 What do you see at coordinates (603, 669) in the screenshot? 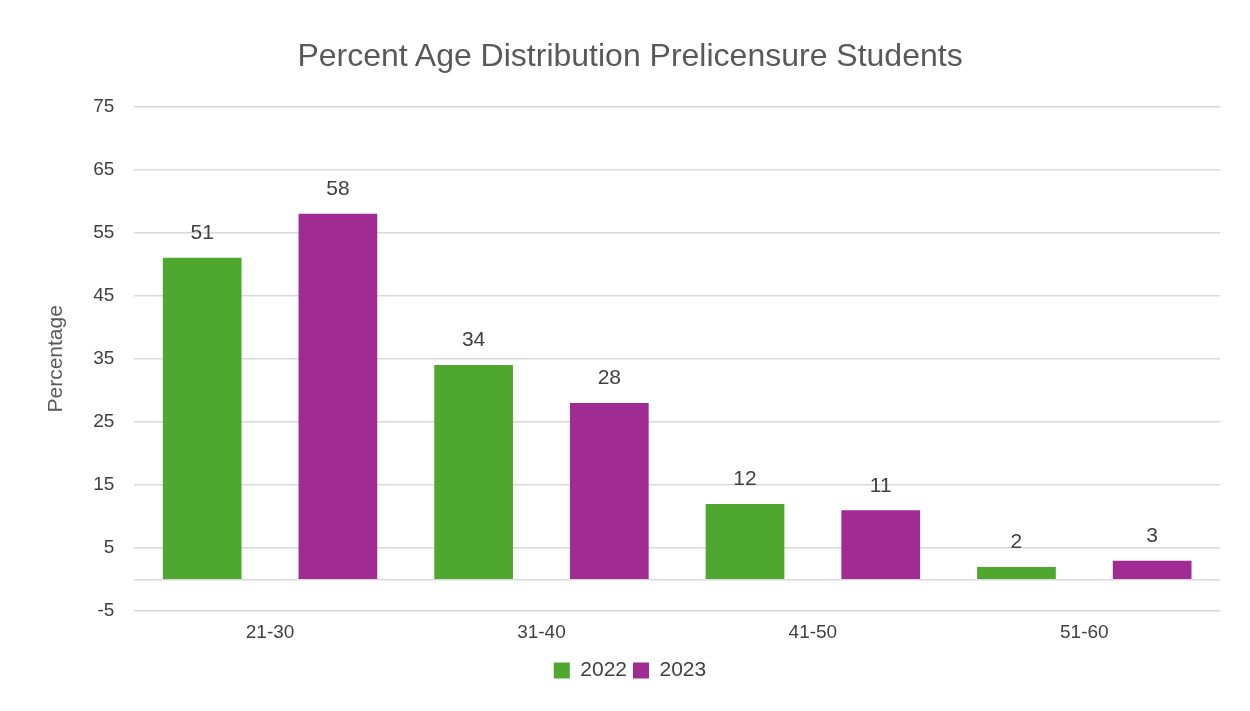
I see `legend-label: 2022` at bounding box center [603, 669].